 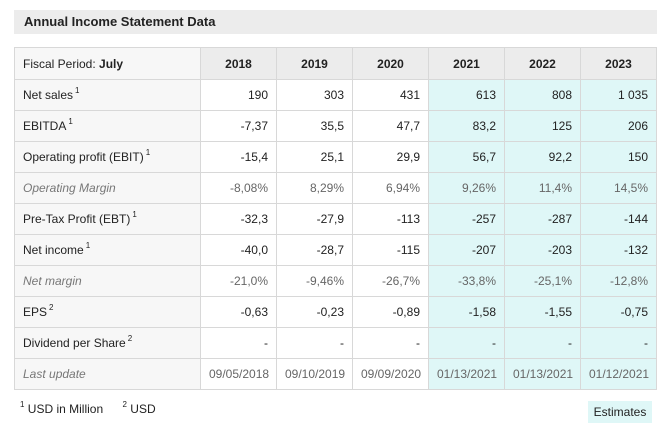 What do you see at coordinates (390, 63) in the screenshot?
I see `year-header: 2020` at bounding box center [390, 63].